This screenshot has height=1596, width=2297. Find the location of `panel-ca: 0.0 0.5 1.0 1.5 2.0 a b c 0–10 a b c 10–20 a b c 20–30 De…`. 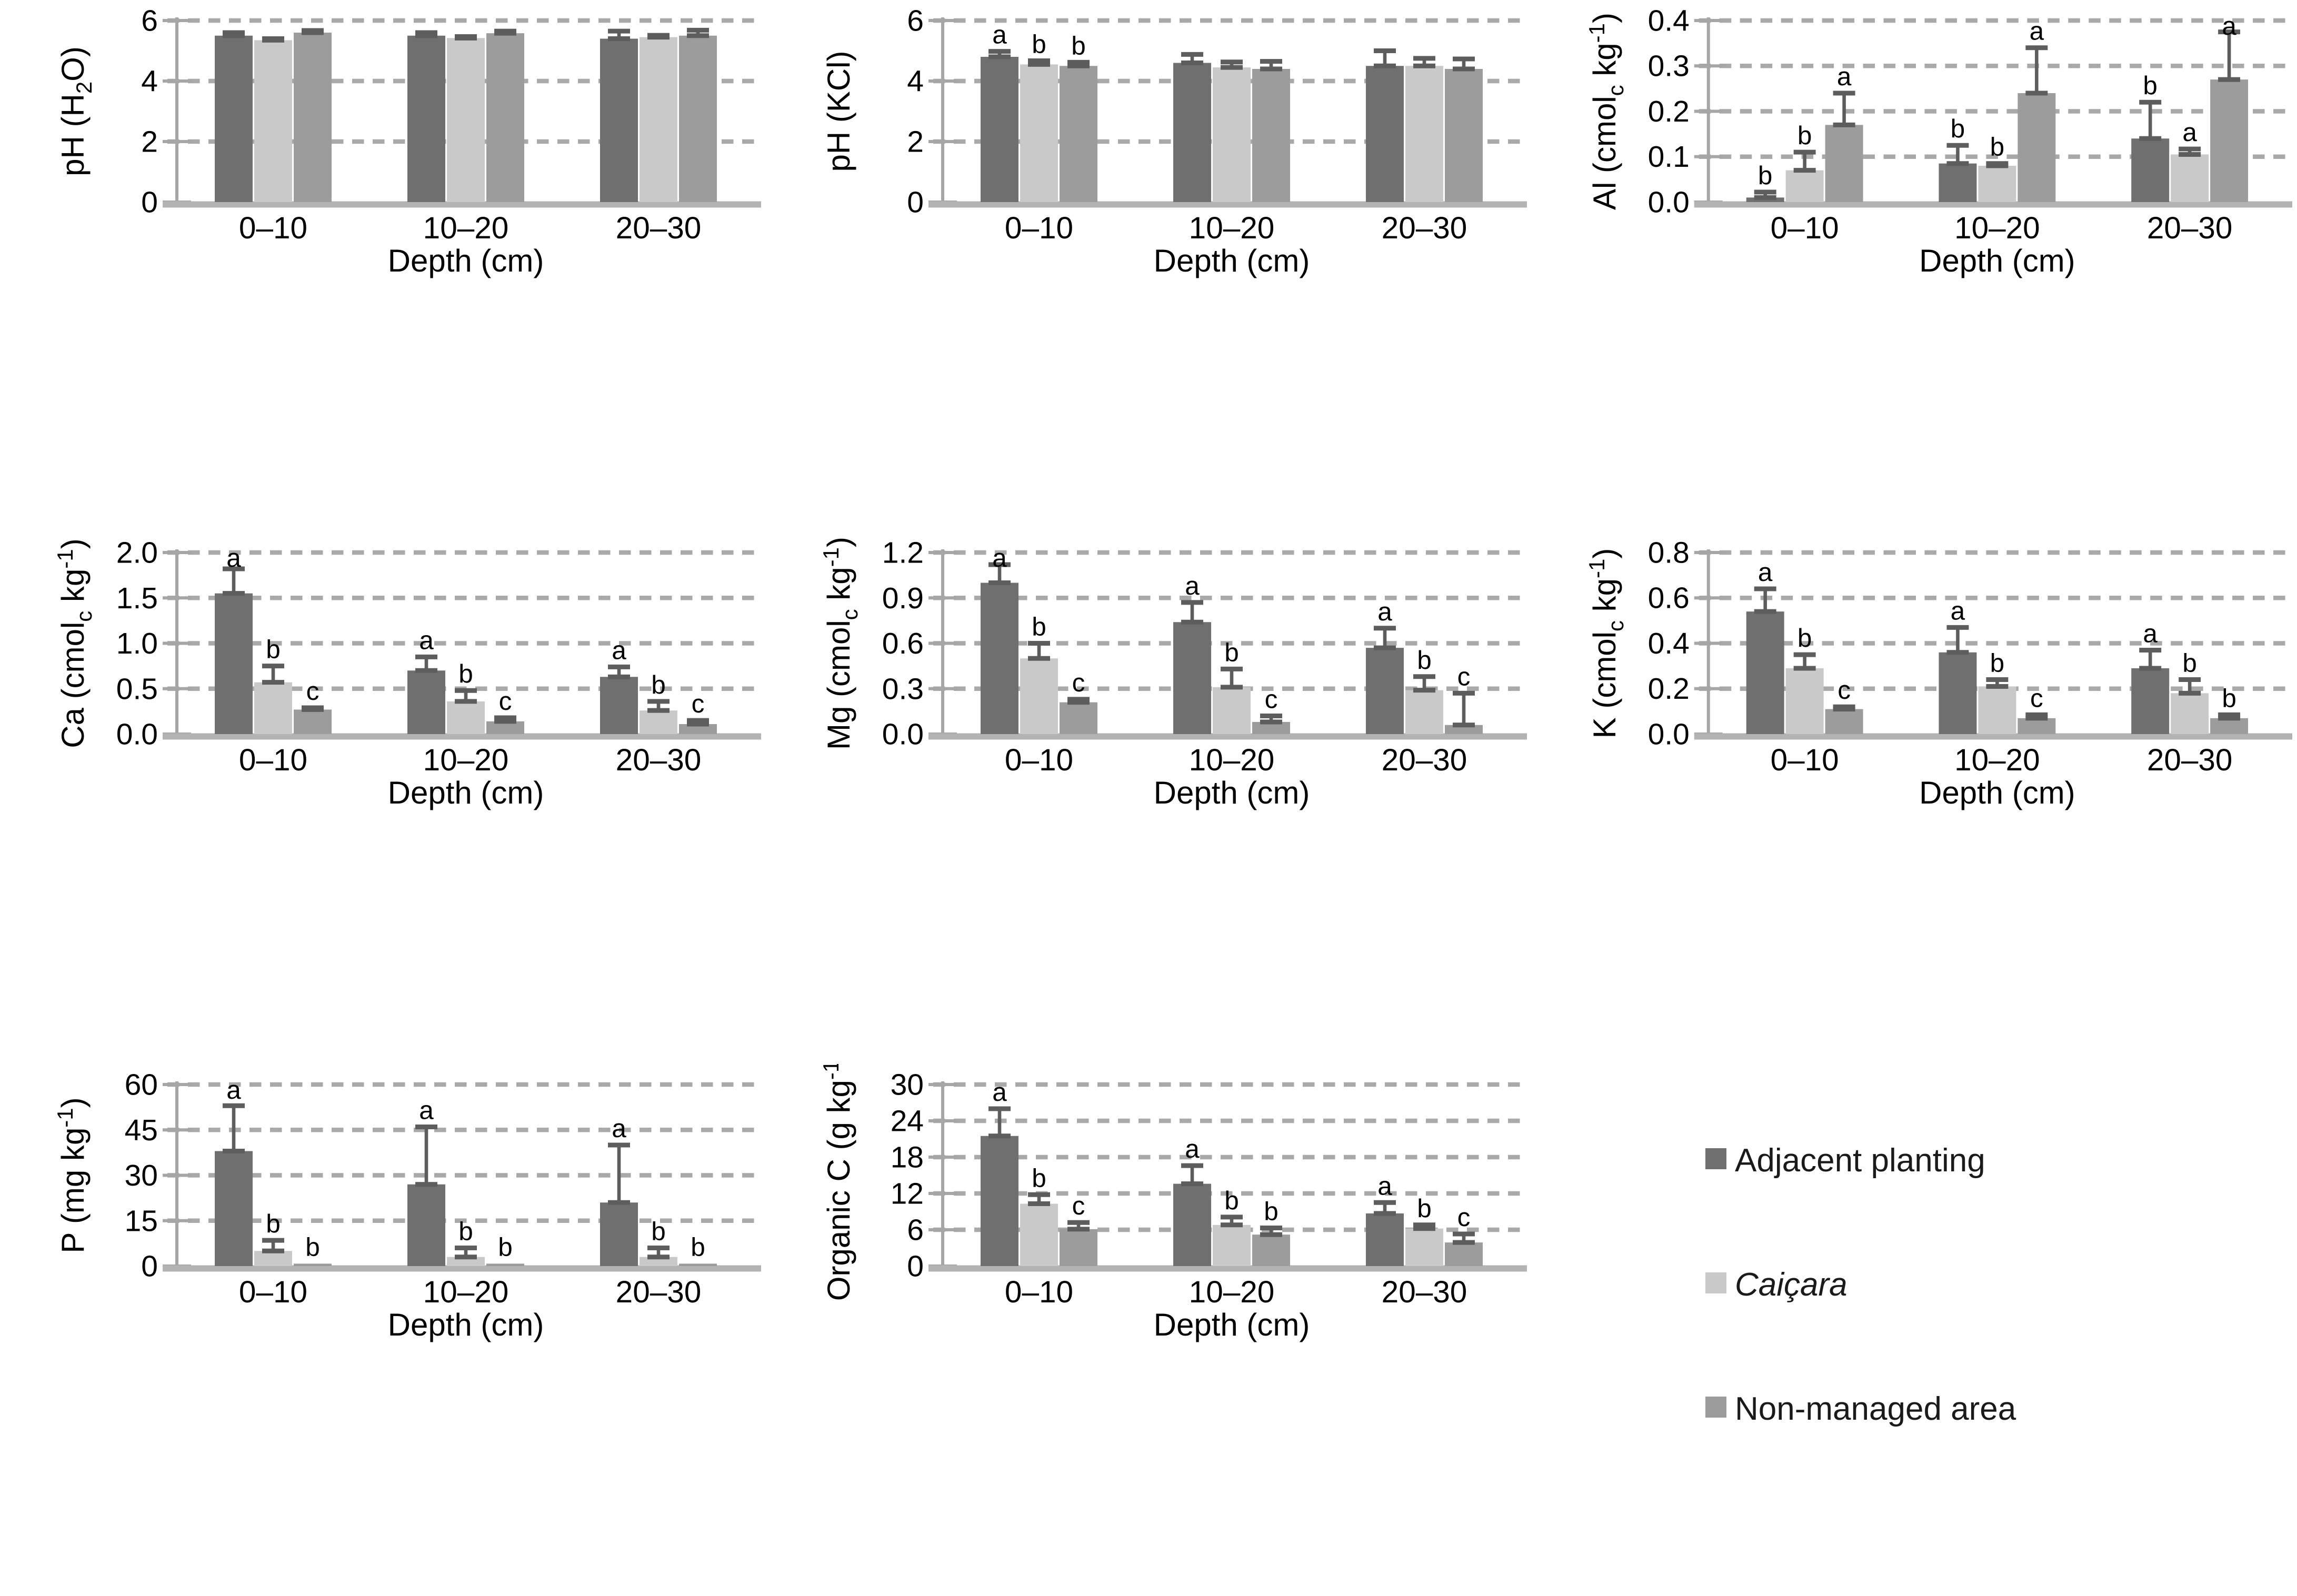

panel-ca: 0.0 0.5 1.0 1.5 2.0 a b c 0–10 a b c 10–20 a b c 20–30 De… is located at coordinates (383, 798).